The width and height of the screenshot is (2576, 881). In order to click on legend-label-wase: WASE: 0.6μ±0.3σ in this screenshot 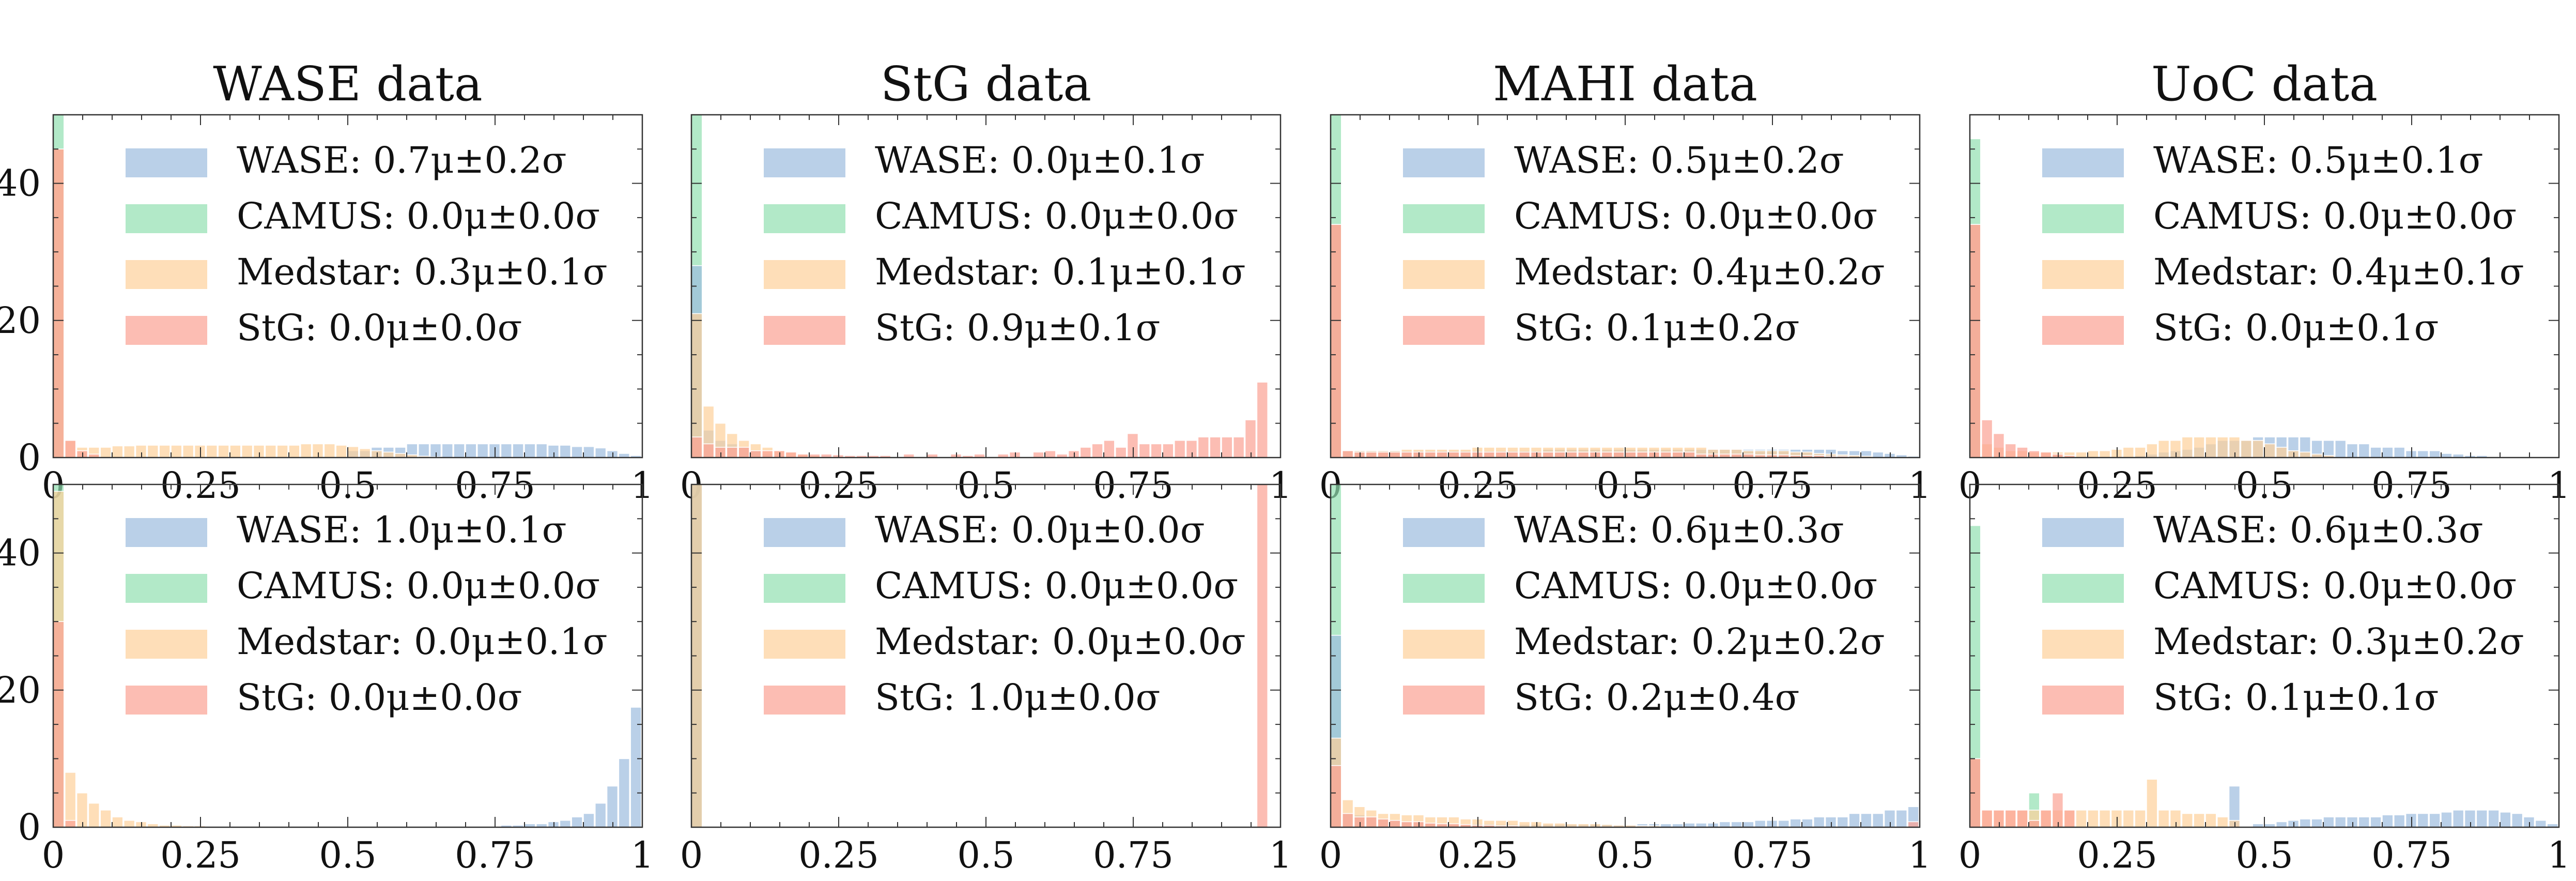, I will do `click(2318, 530)`.